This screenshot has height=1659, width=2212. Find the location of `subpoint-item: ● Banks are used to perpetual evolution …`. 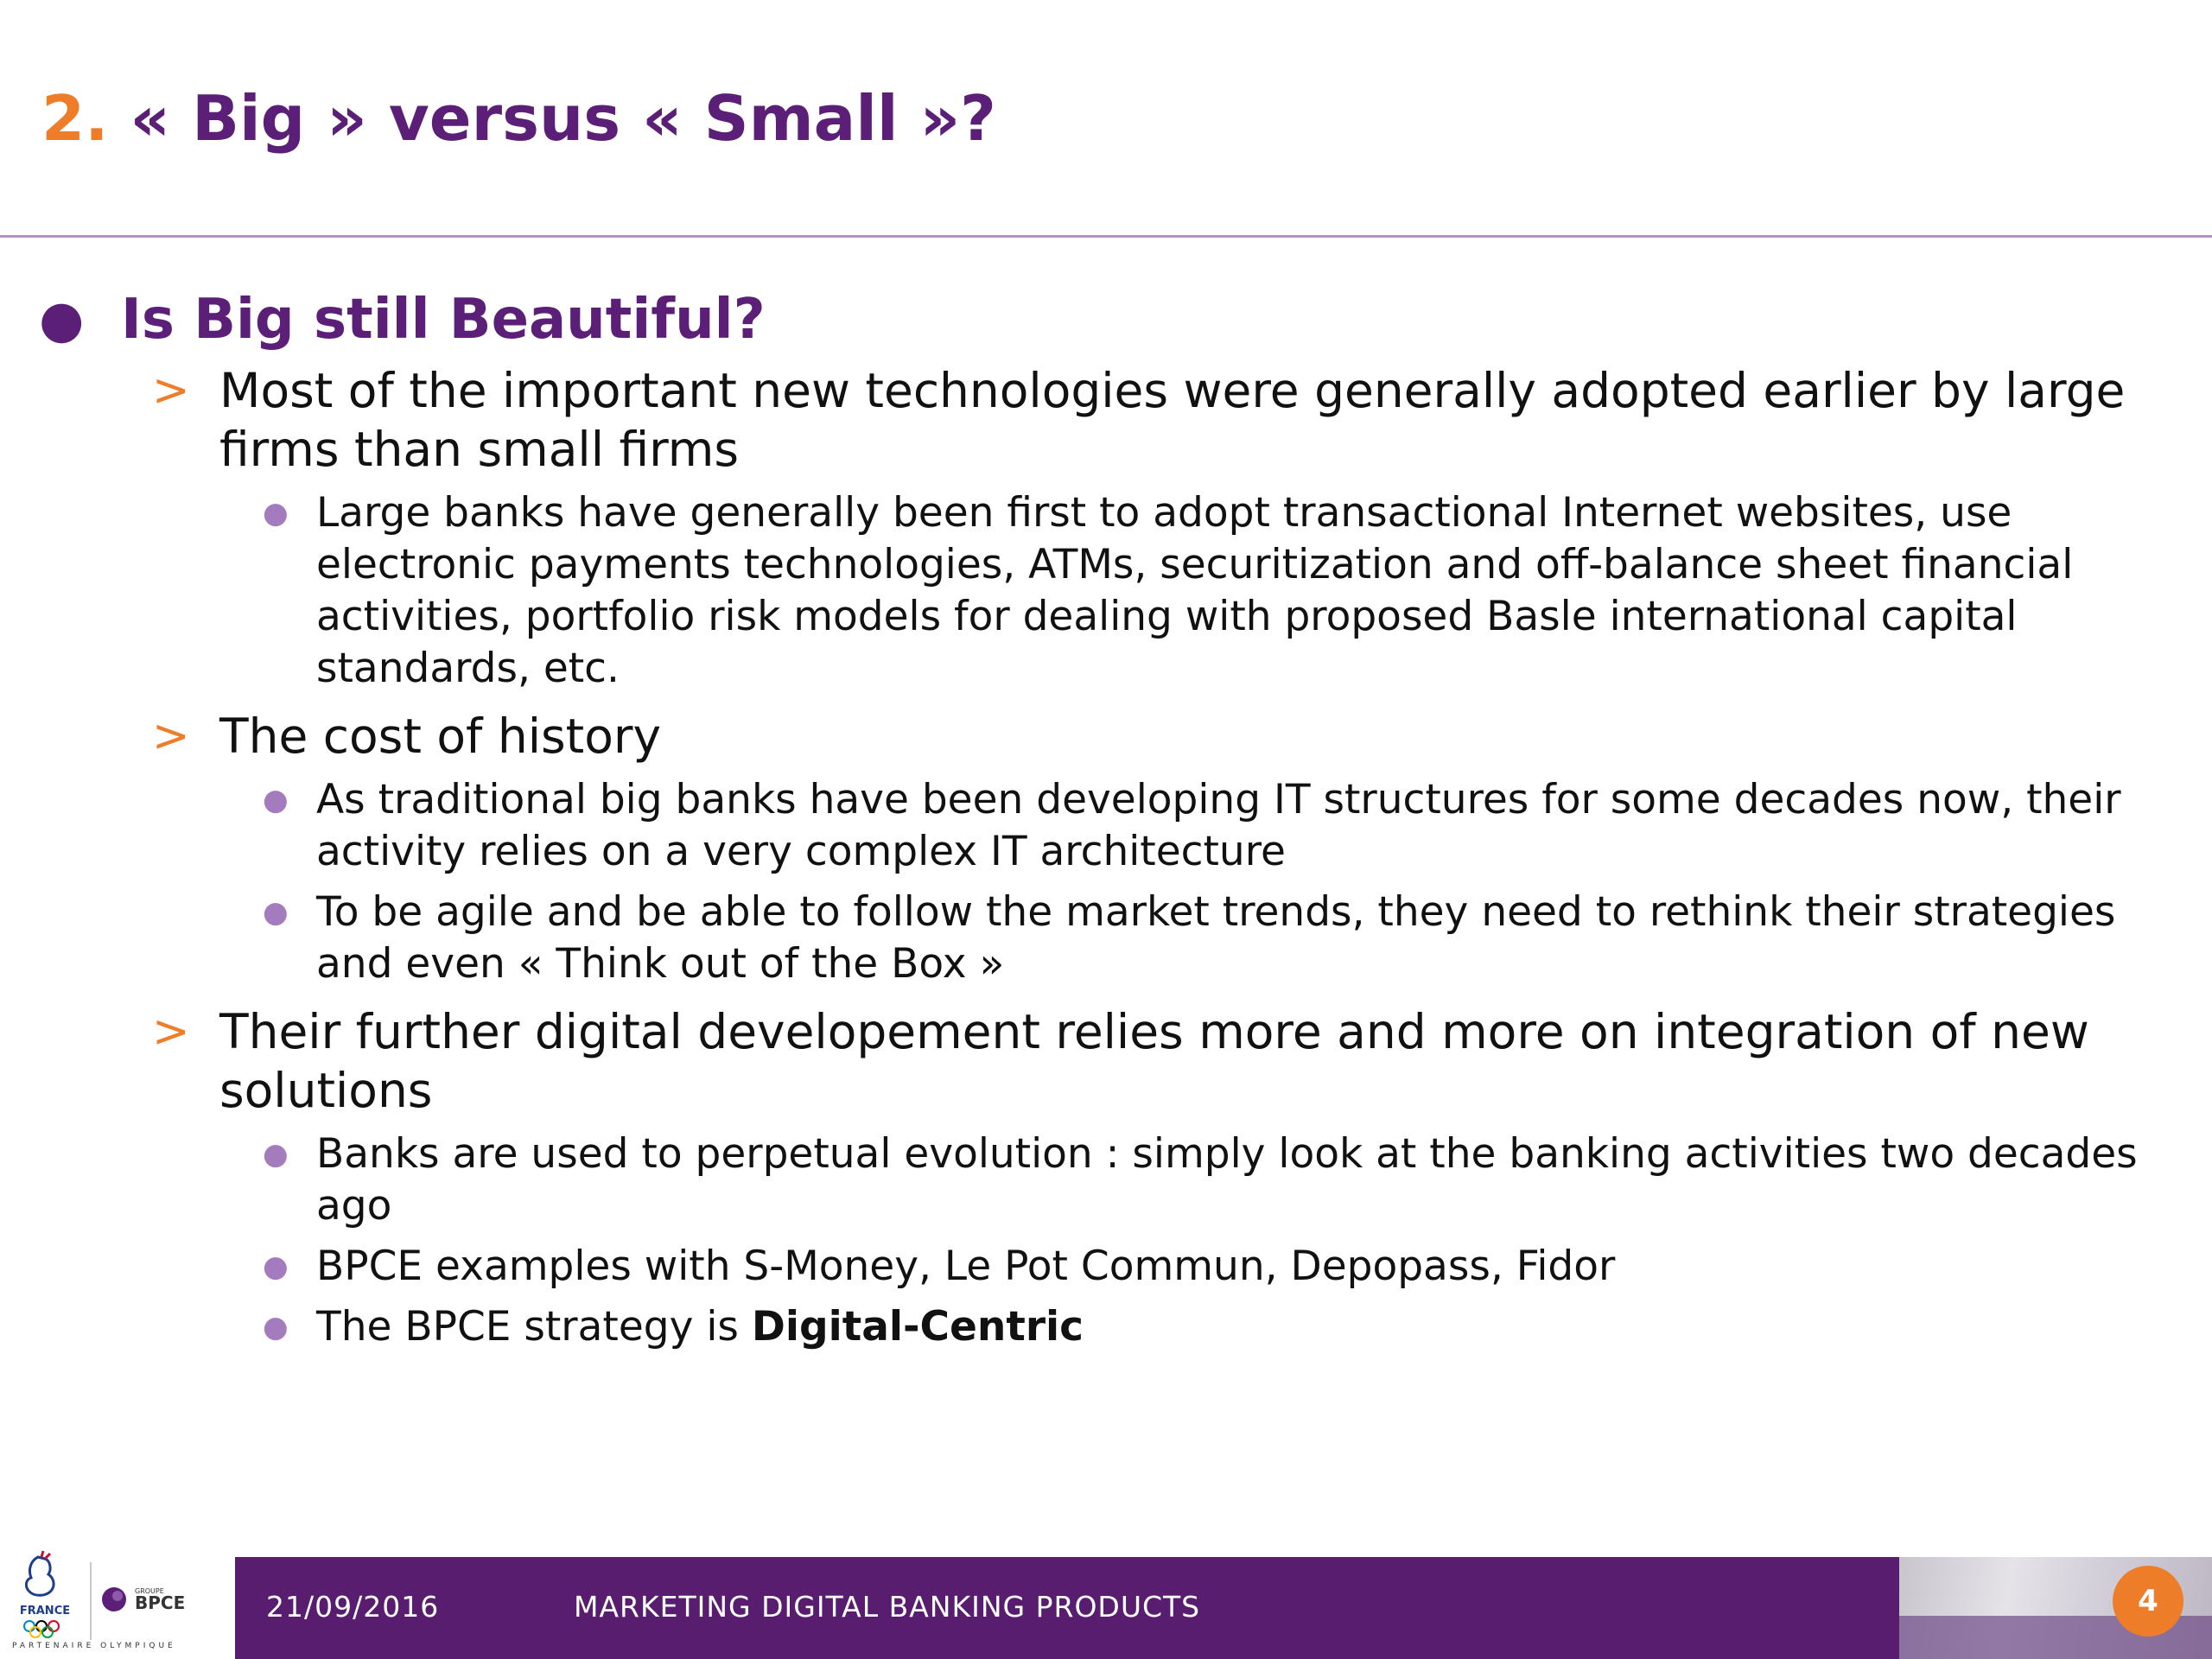

subpoint-item: ● Banks are used to perpetual evolution … is located at coordinates (1217, 1180).